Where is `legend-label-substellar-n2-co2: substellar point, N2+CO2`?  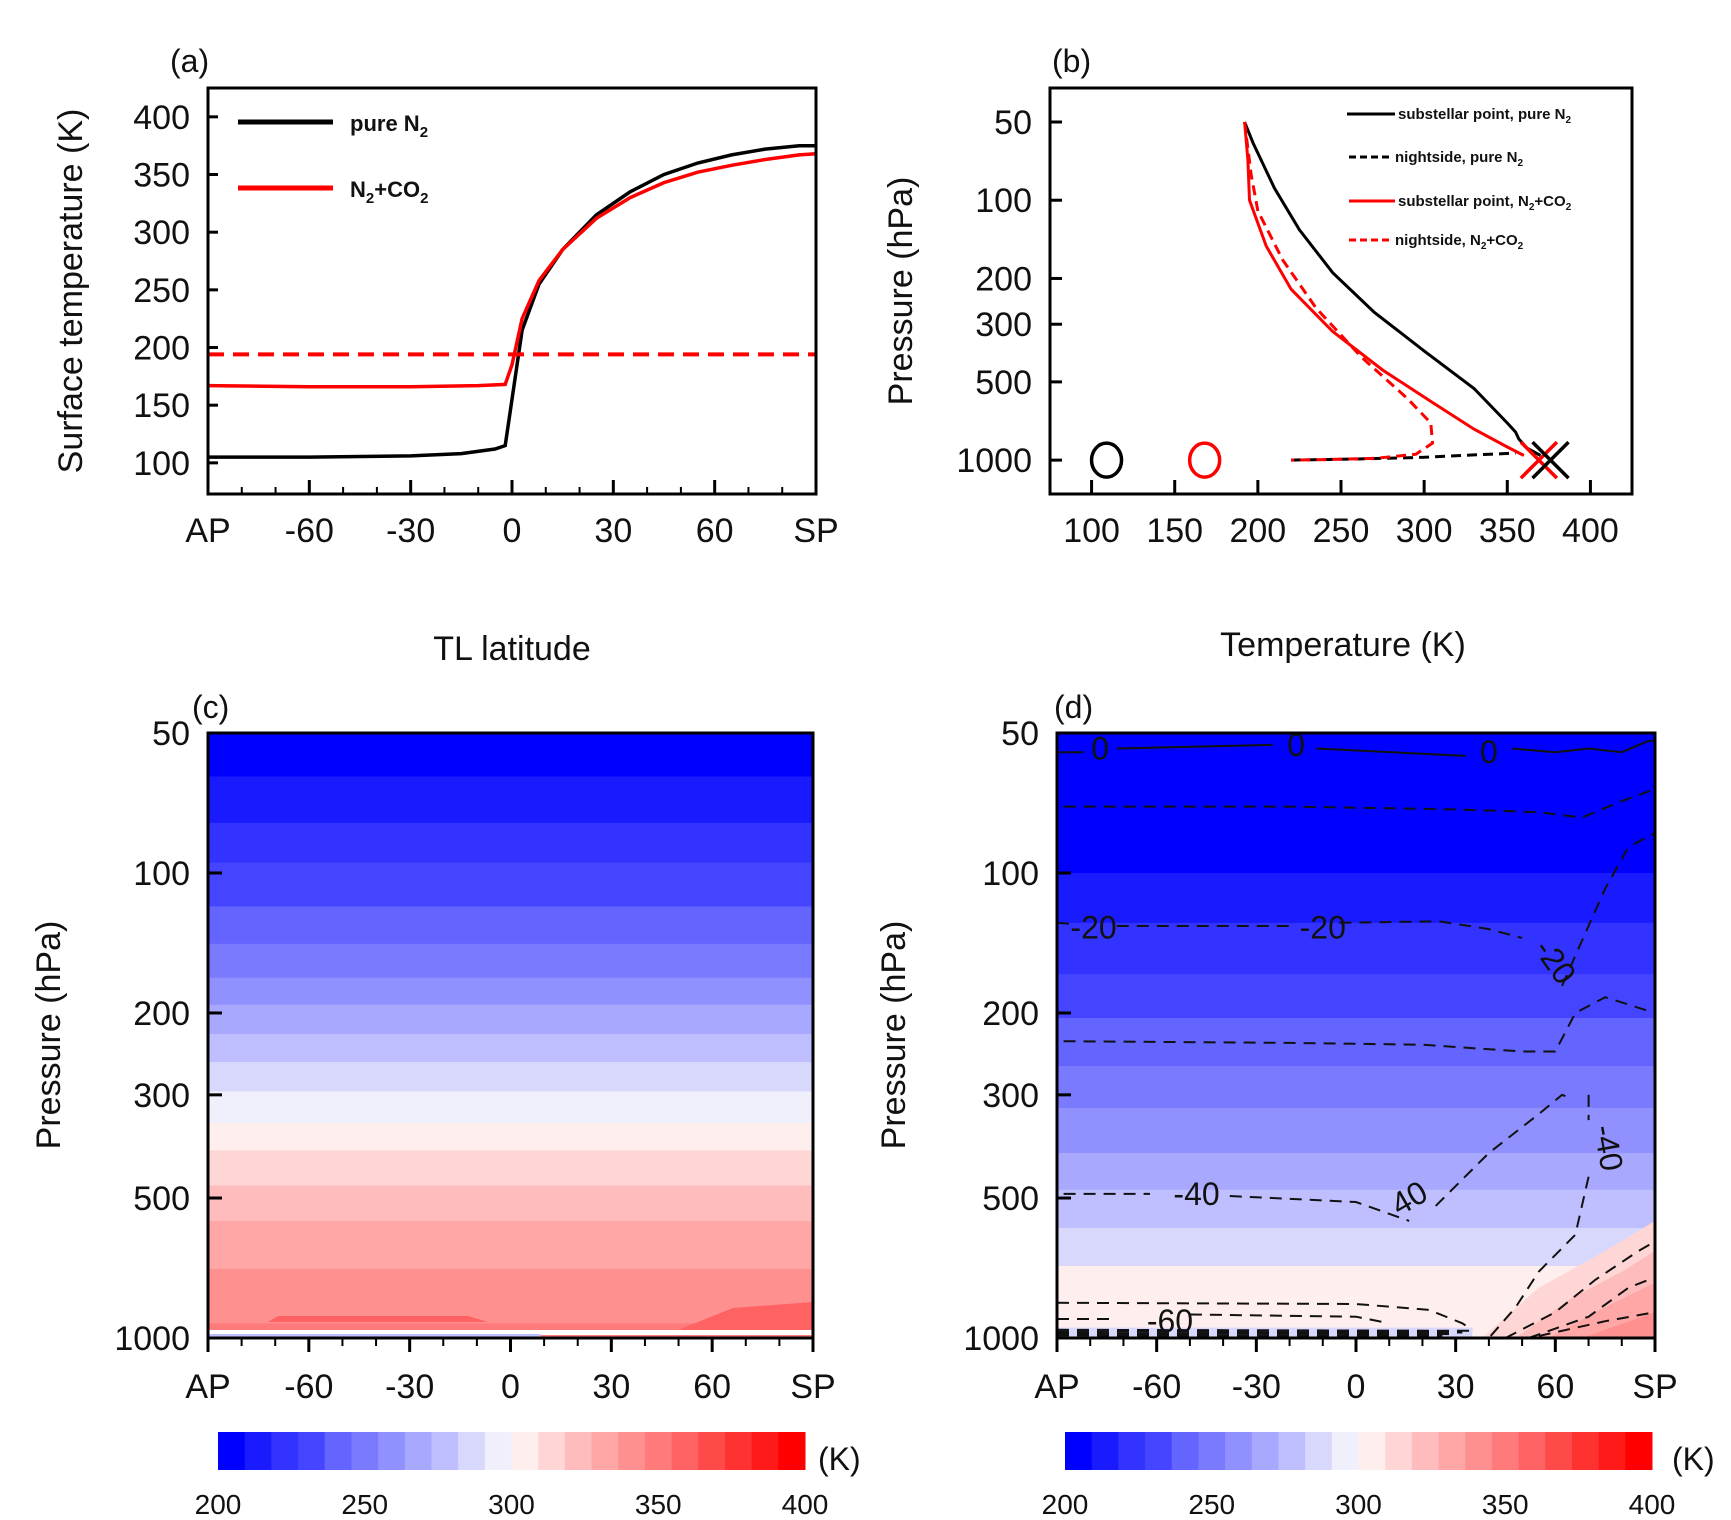 legend-label-substellar-n2-co2: substellar point, N2+CO2 is located at coordinates (1485, 203).